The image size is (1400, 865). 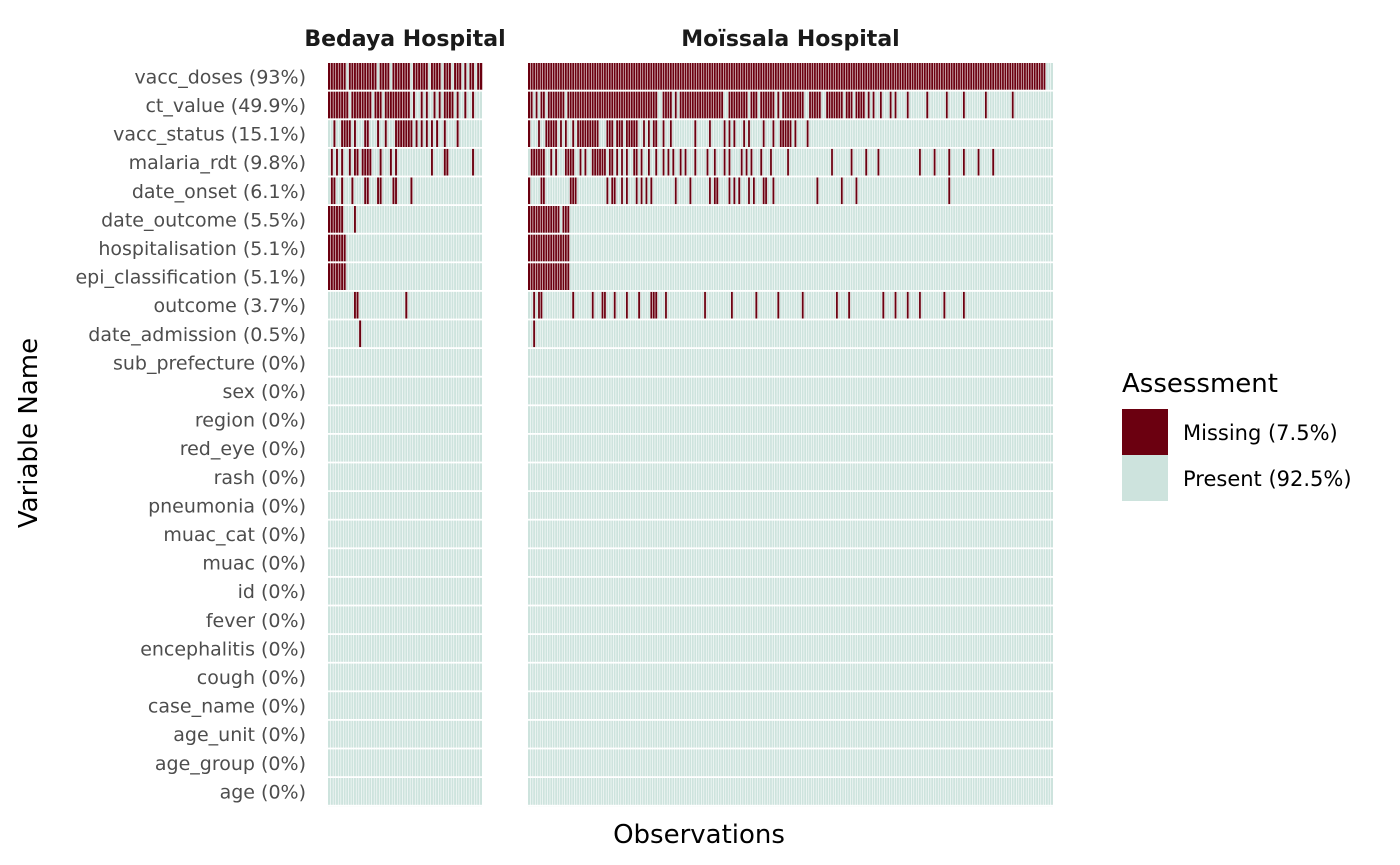 I want to click on row-separator, so click(x=790, y=434).